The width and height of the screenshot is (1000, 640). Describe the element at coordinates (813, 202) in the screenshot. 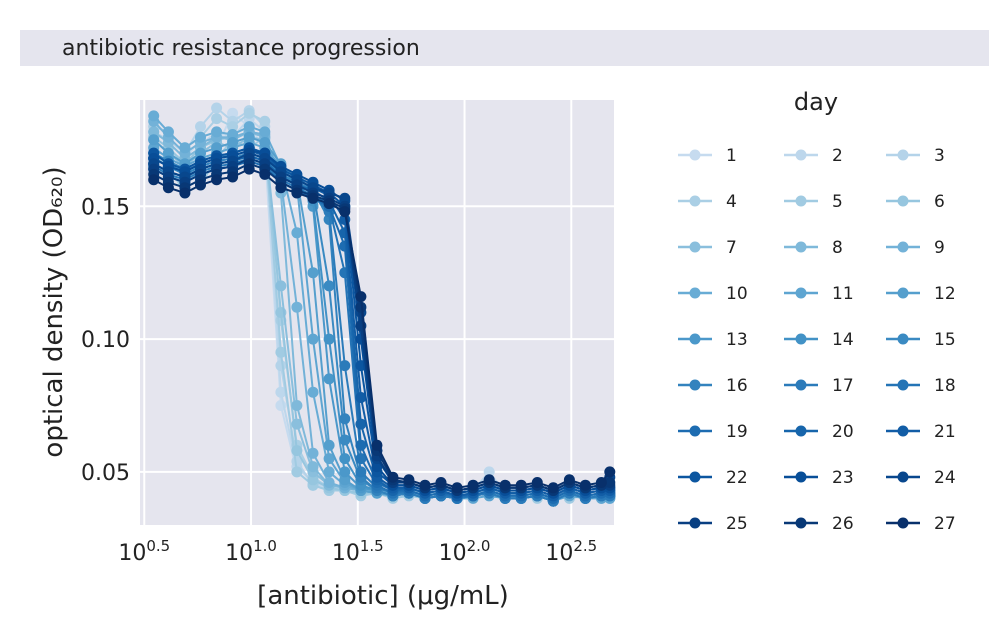

I see `legend-item-day-5: 5` at that location.